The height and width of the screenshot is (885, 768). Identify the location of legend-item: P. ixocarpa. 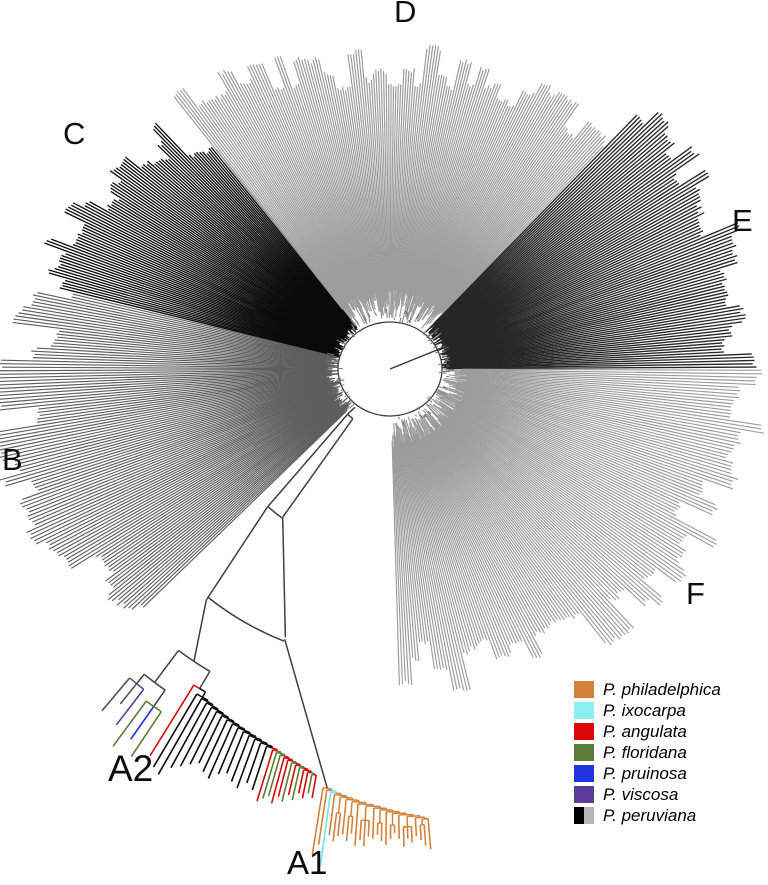
(647, 710).